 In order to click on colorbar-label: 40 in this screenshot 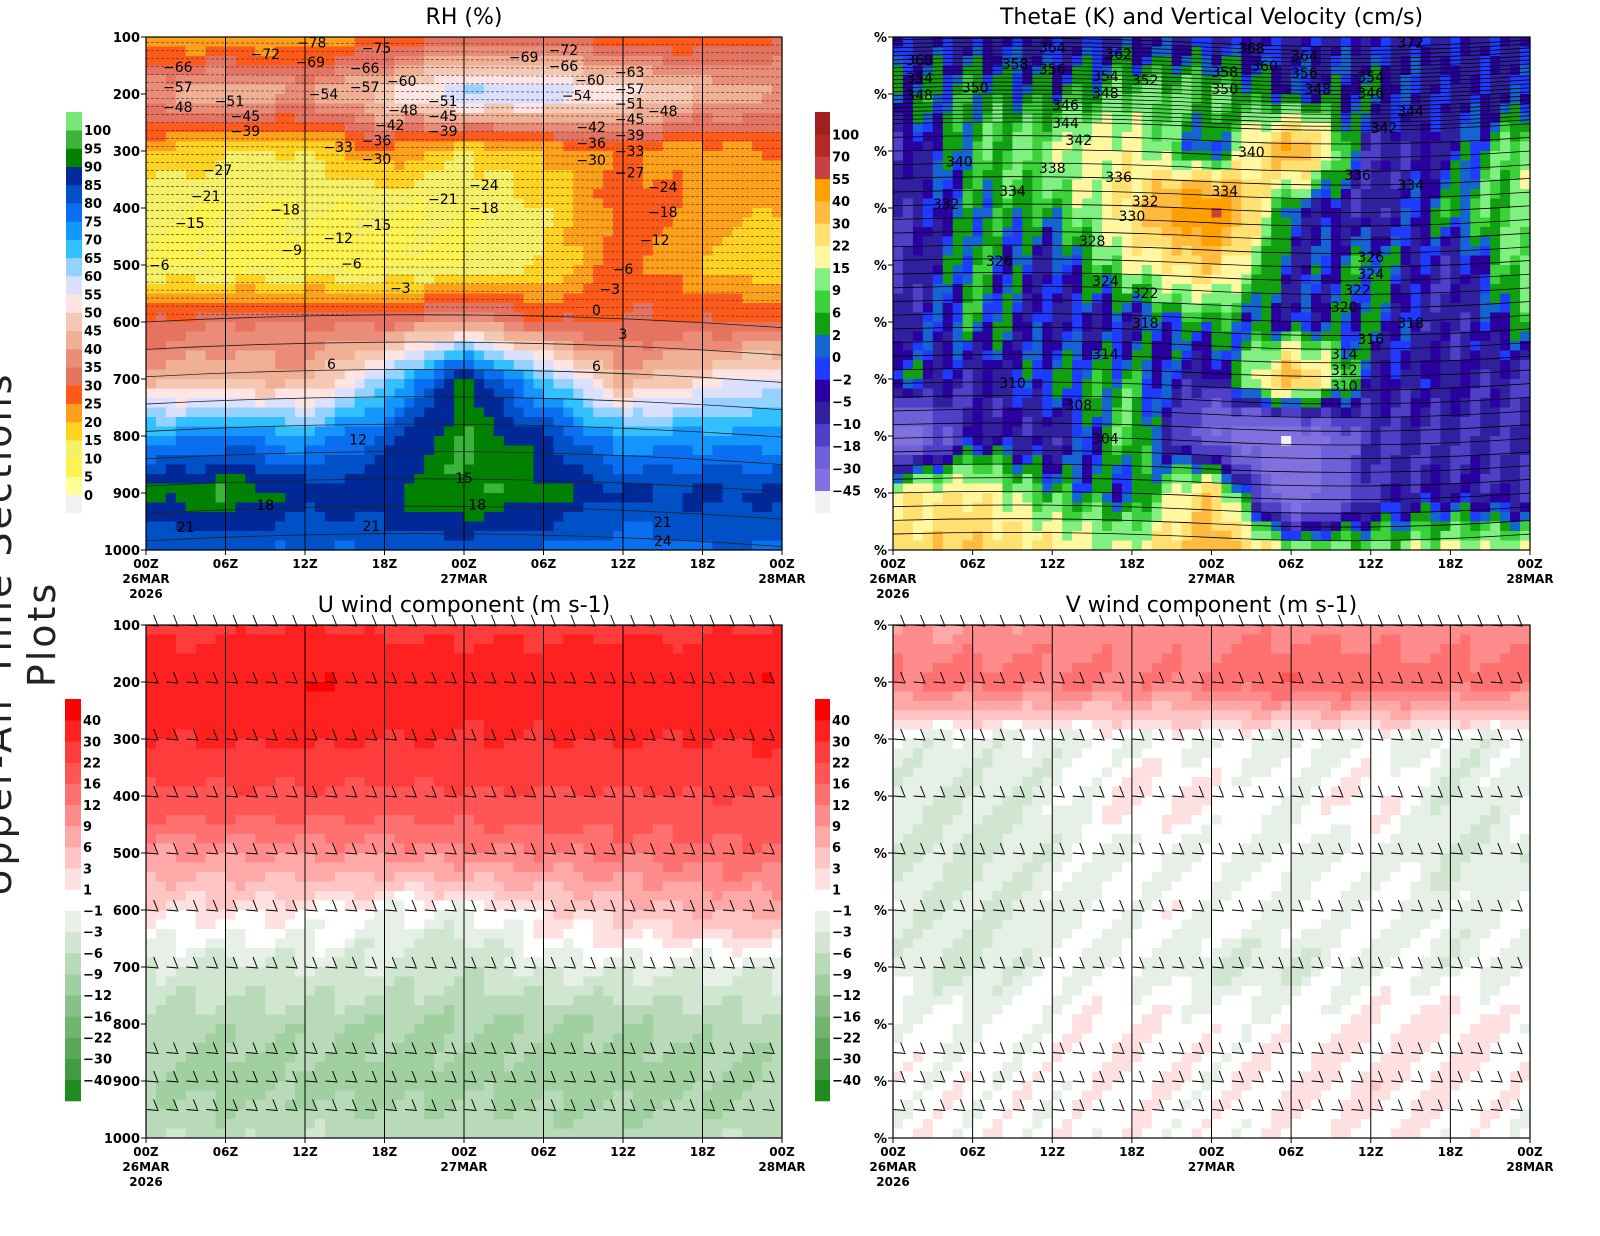, I will do `click(93, 350)`.